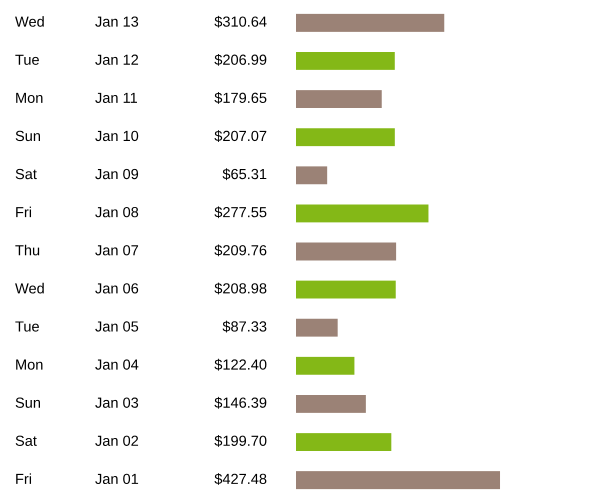 The height and width of the screenshot is (503, 600). I want to click on data-label: $208.98, so click(240, 288).